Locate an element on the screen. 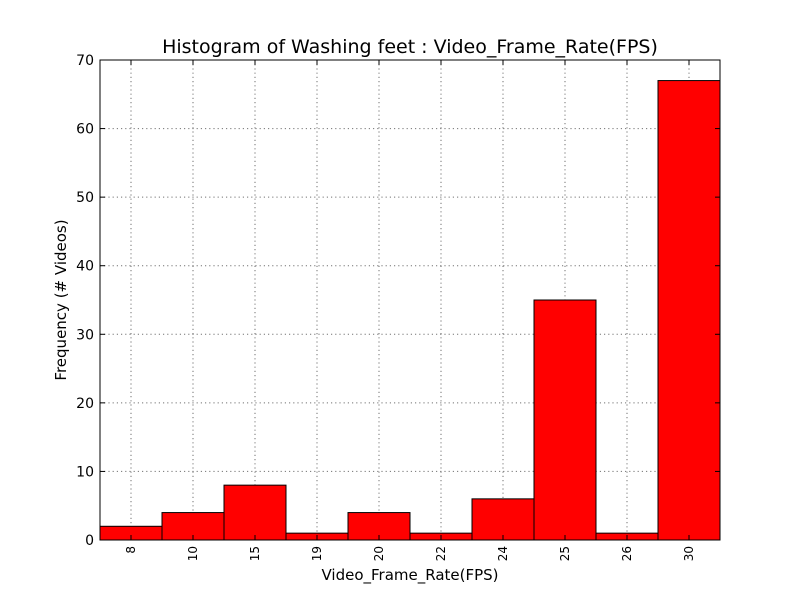 The height and width of the screenshot is (600, 800). x-axis-label: Video_Frame_Rate(FPS) is located at coordinates (409, 575).